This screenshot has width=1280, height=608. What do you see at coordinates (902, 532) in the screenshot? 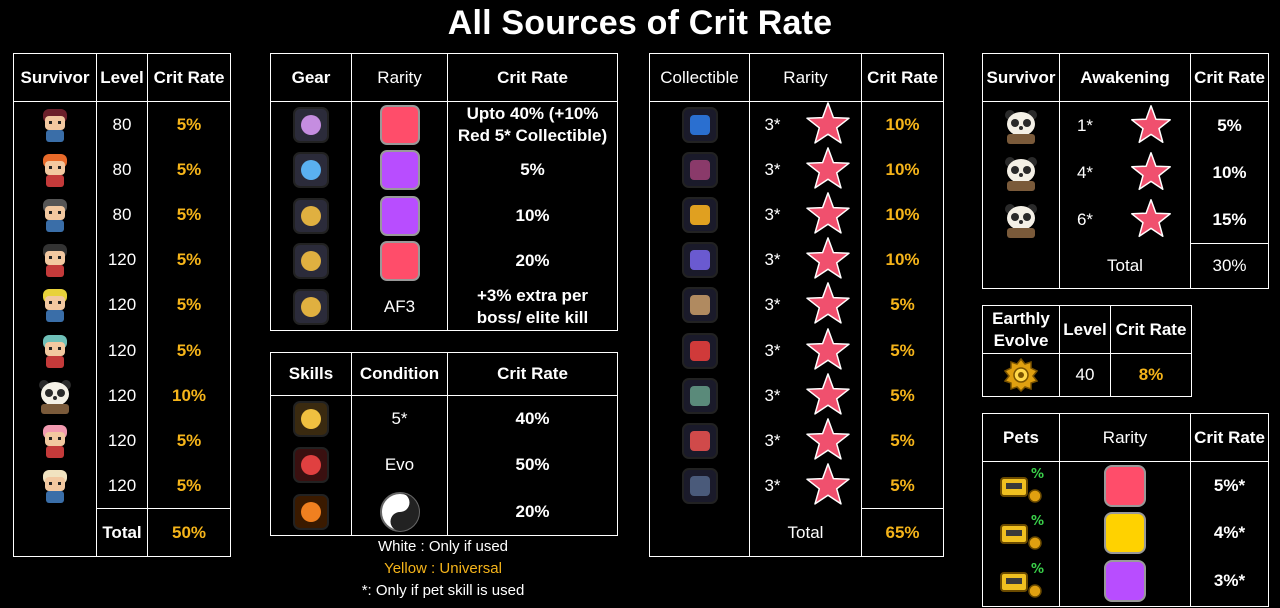
I see `total-value: 65%` at bounding box center [902, 532].